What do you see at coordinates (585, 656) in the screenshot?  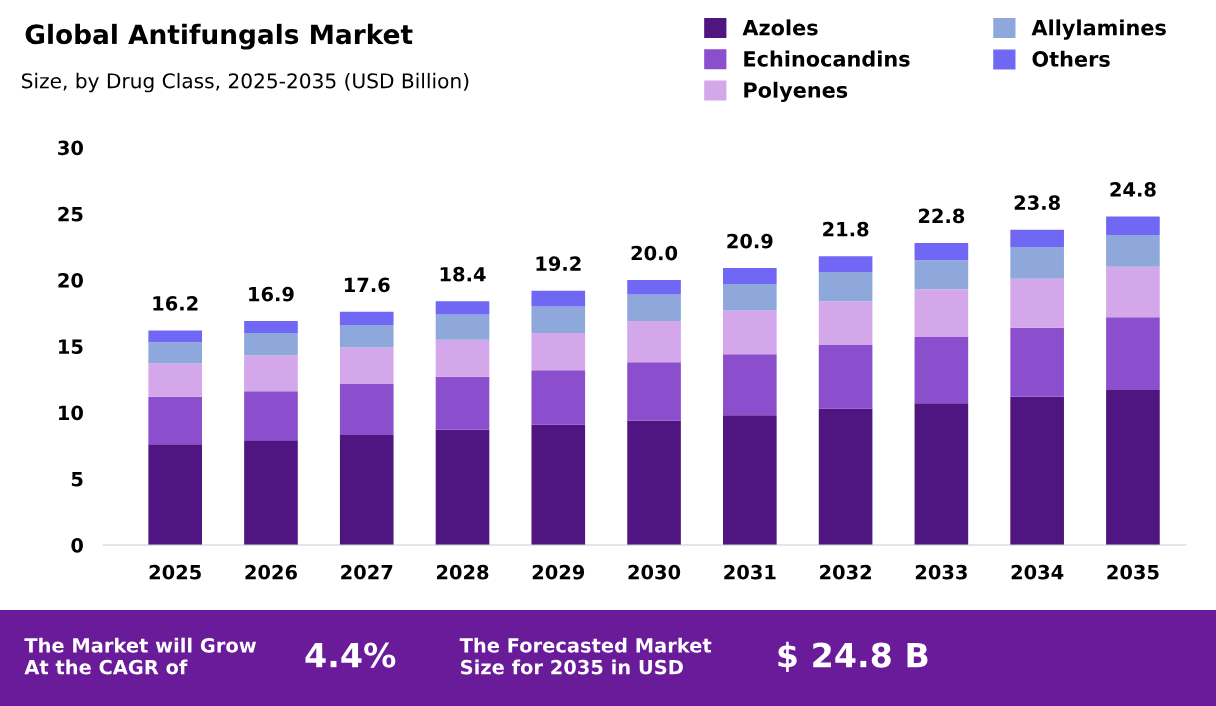 I see `text: The Forecasted Market Size for 2035 in USD` at bounding box center [585, 656].